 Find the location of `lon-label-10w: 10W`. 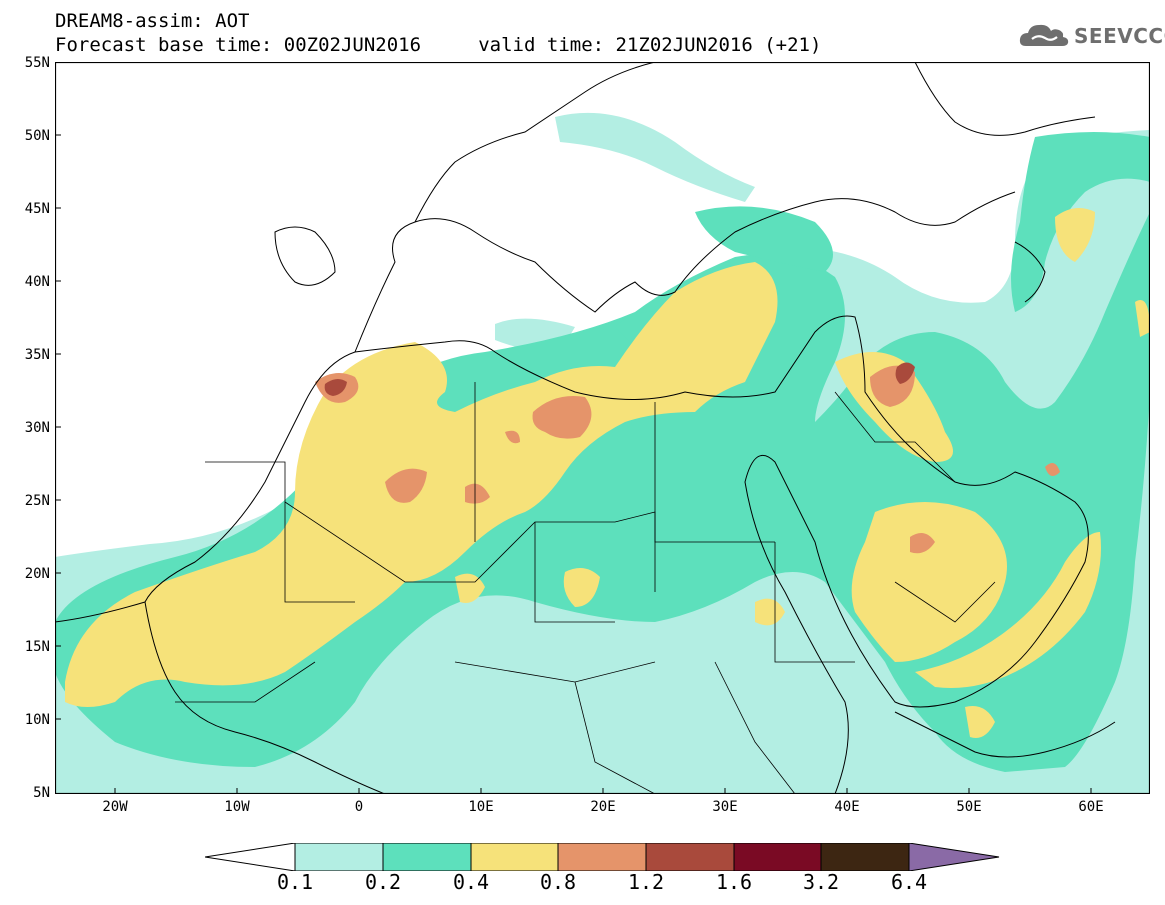

lon-label-10w: 10W is located at coordinates (237, 807).